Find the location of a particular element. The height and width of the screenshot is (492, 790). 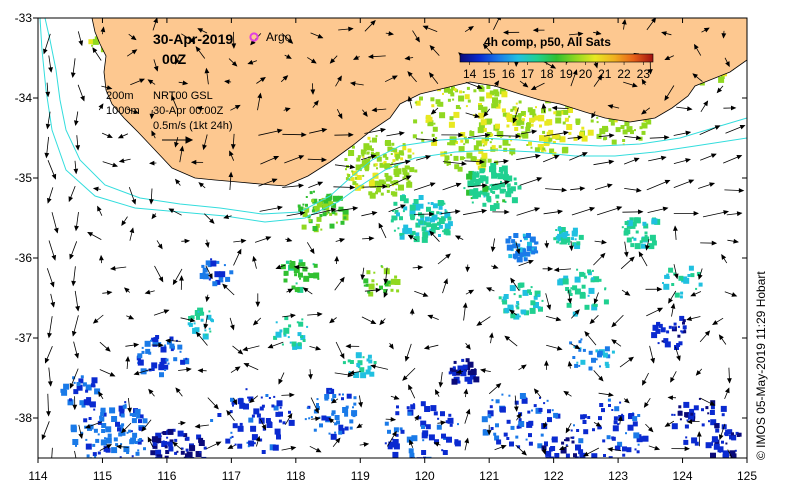

argo-legend-label: Argo is located at coordinates (279, 37).